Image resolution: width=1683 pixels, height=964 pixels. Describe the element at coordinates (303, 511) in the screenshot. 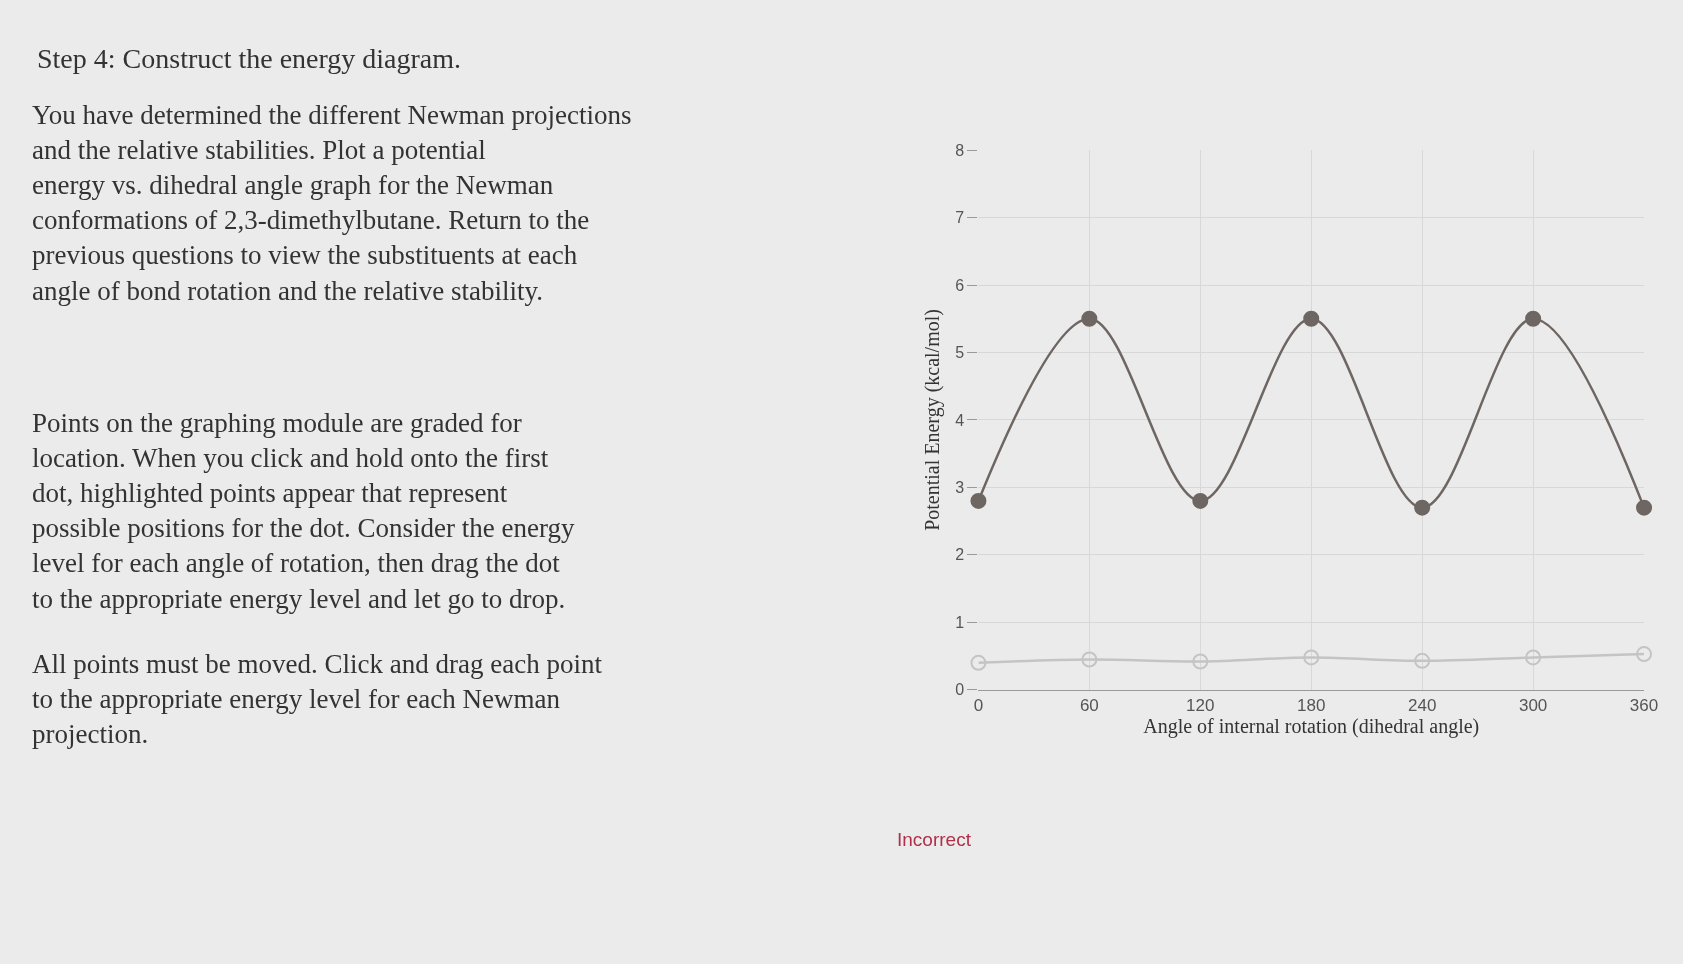

I see `text: Points on the graphing module are graded for location. When you click and hold onto the first dot, highlighted points appear that represent possible positions for the dot. Consider the energy level for each angle of rotation, then drag the dot to the appropriate energy level and let go to drop.` at that location.